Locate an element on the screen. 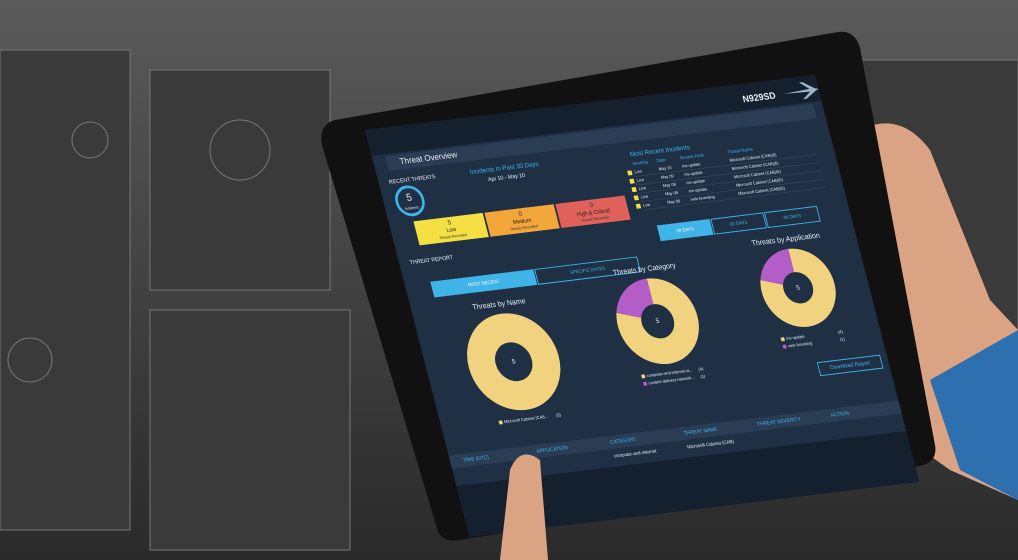  recent-threats-label: RECENT THREATS is located at coordinates (412, 180).